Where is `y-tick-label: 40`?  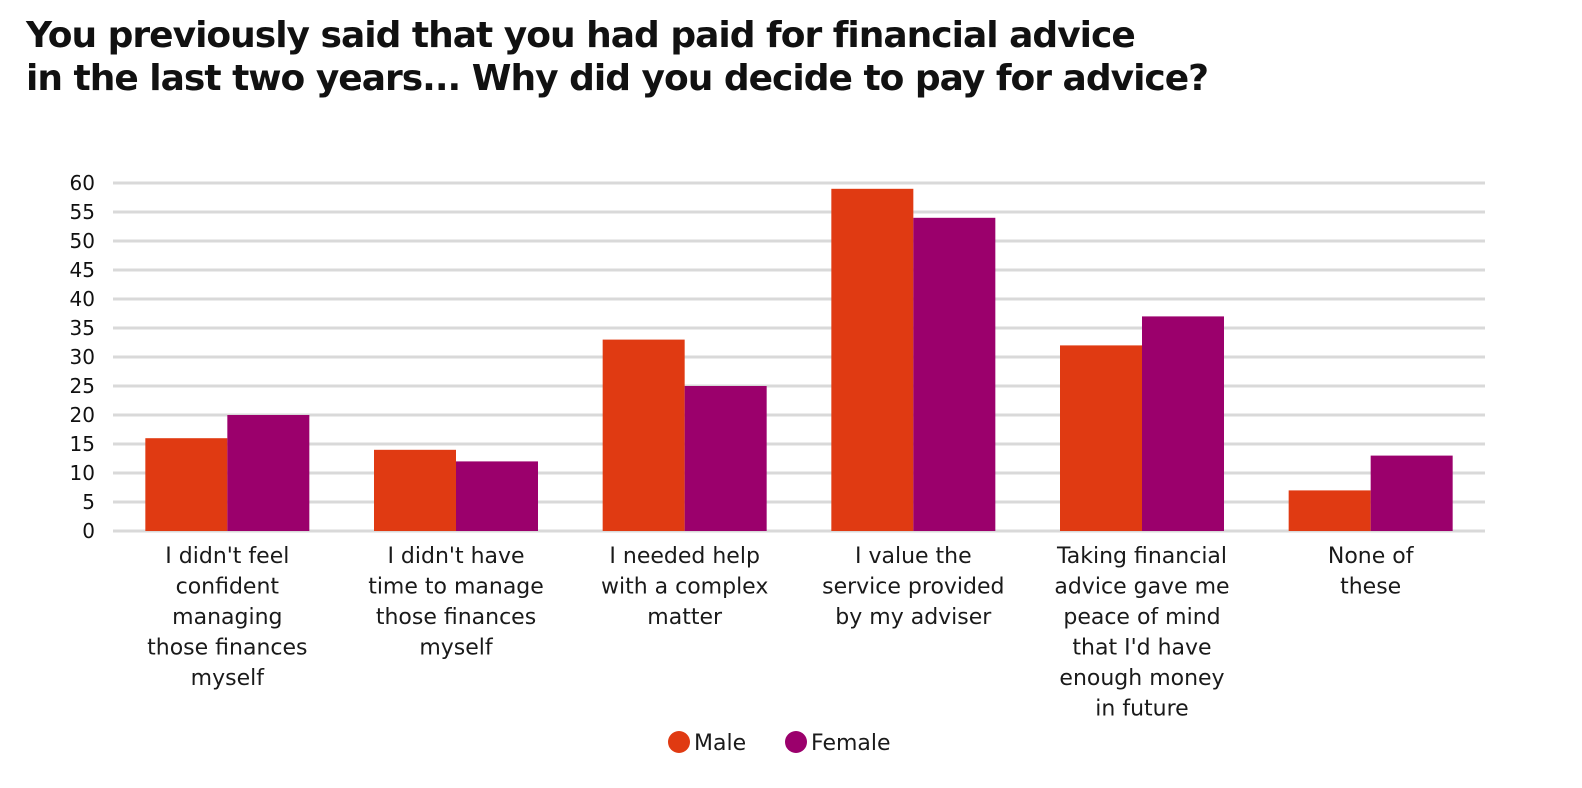
y-tick-label: 40 is located at coordinates (82, 299).